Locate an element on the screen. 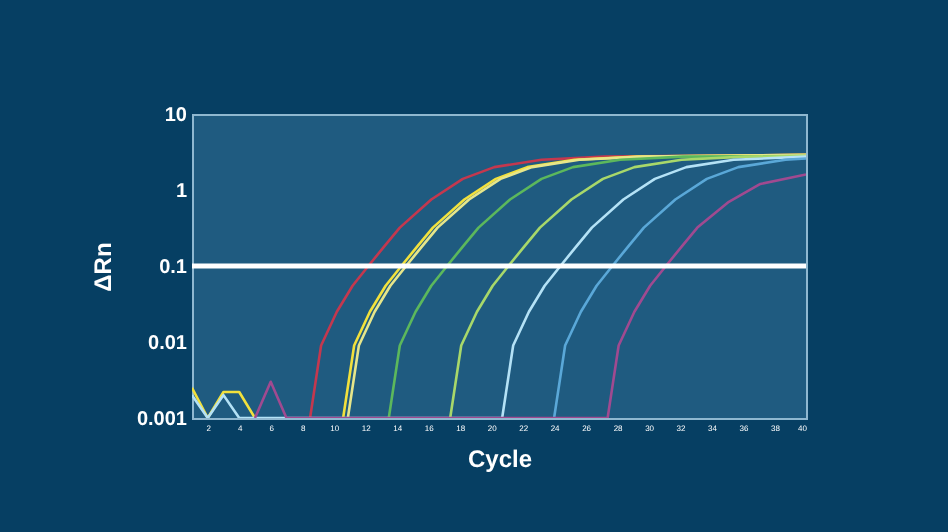 This screenshot has width=948, height=532. y-tick-label: 0.001 is located at coordinates (162, 420).